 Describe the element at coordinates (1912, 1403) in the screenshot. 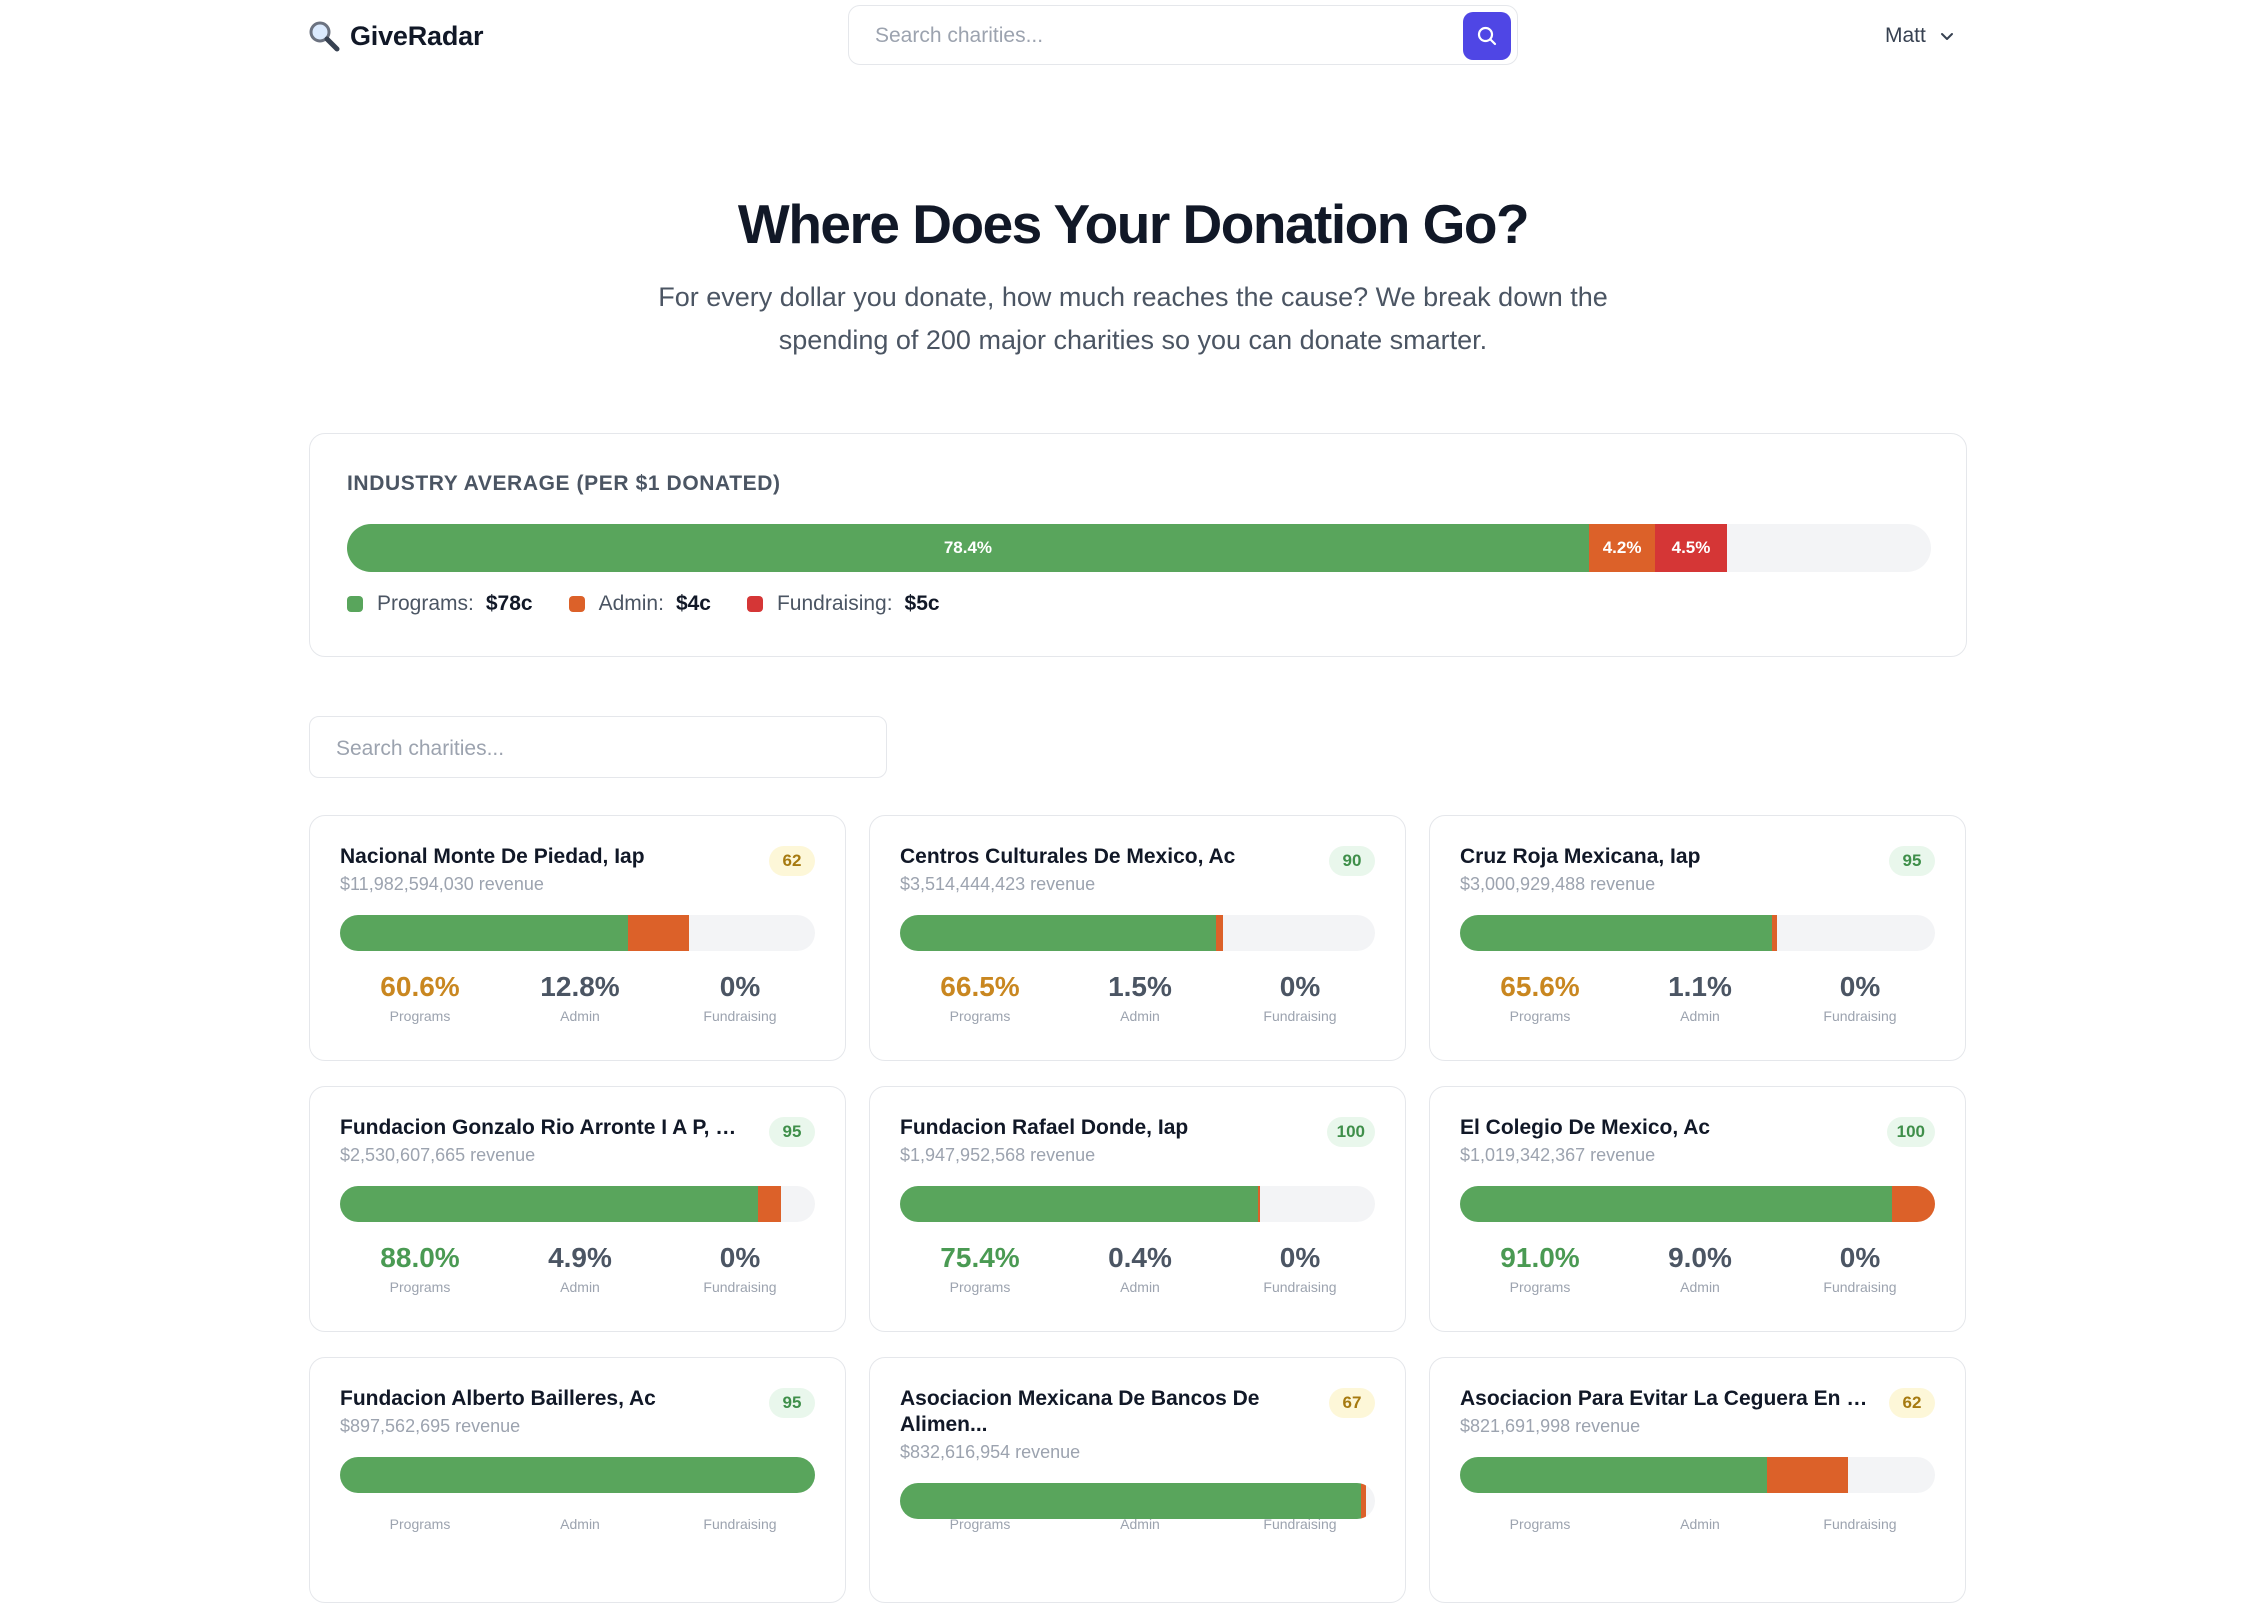

I see `score-badge: 62` at that location.